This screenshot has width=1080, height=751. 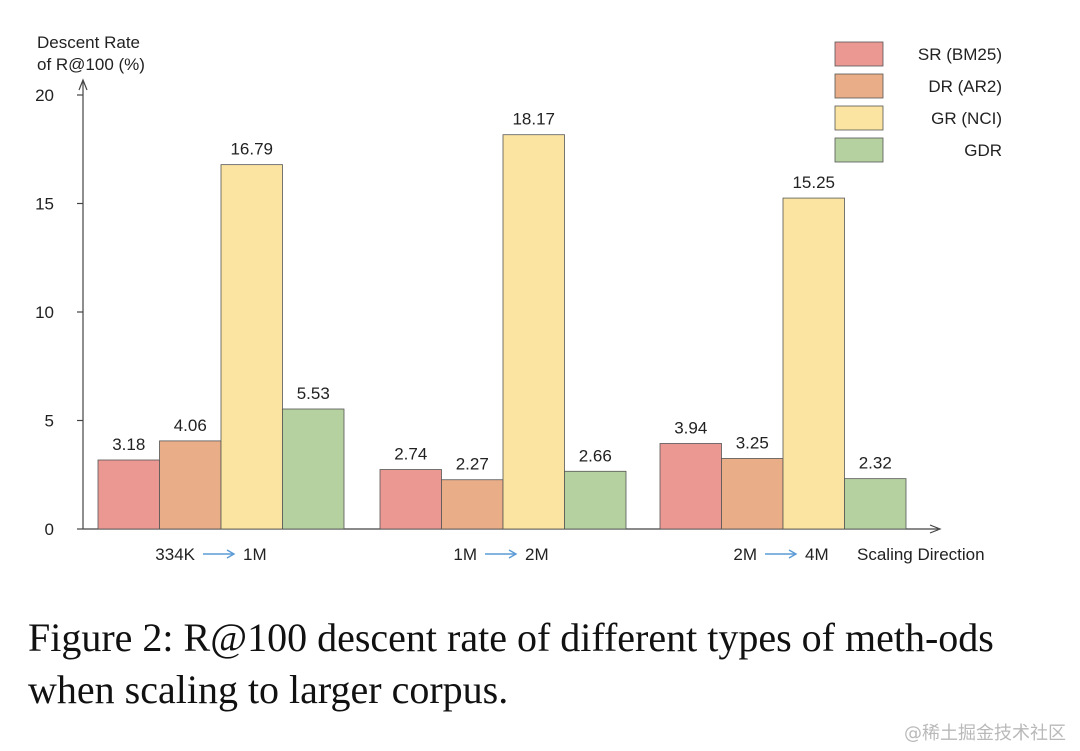 I want to click on x-tick-label-from: 334K, so click(x=175, y=554).